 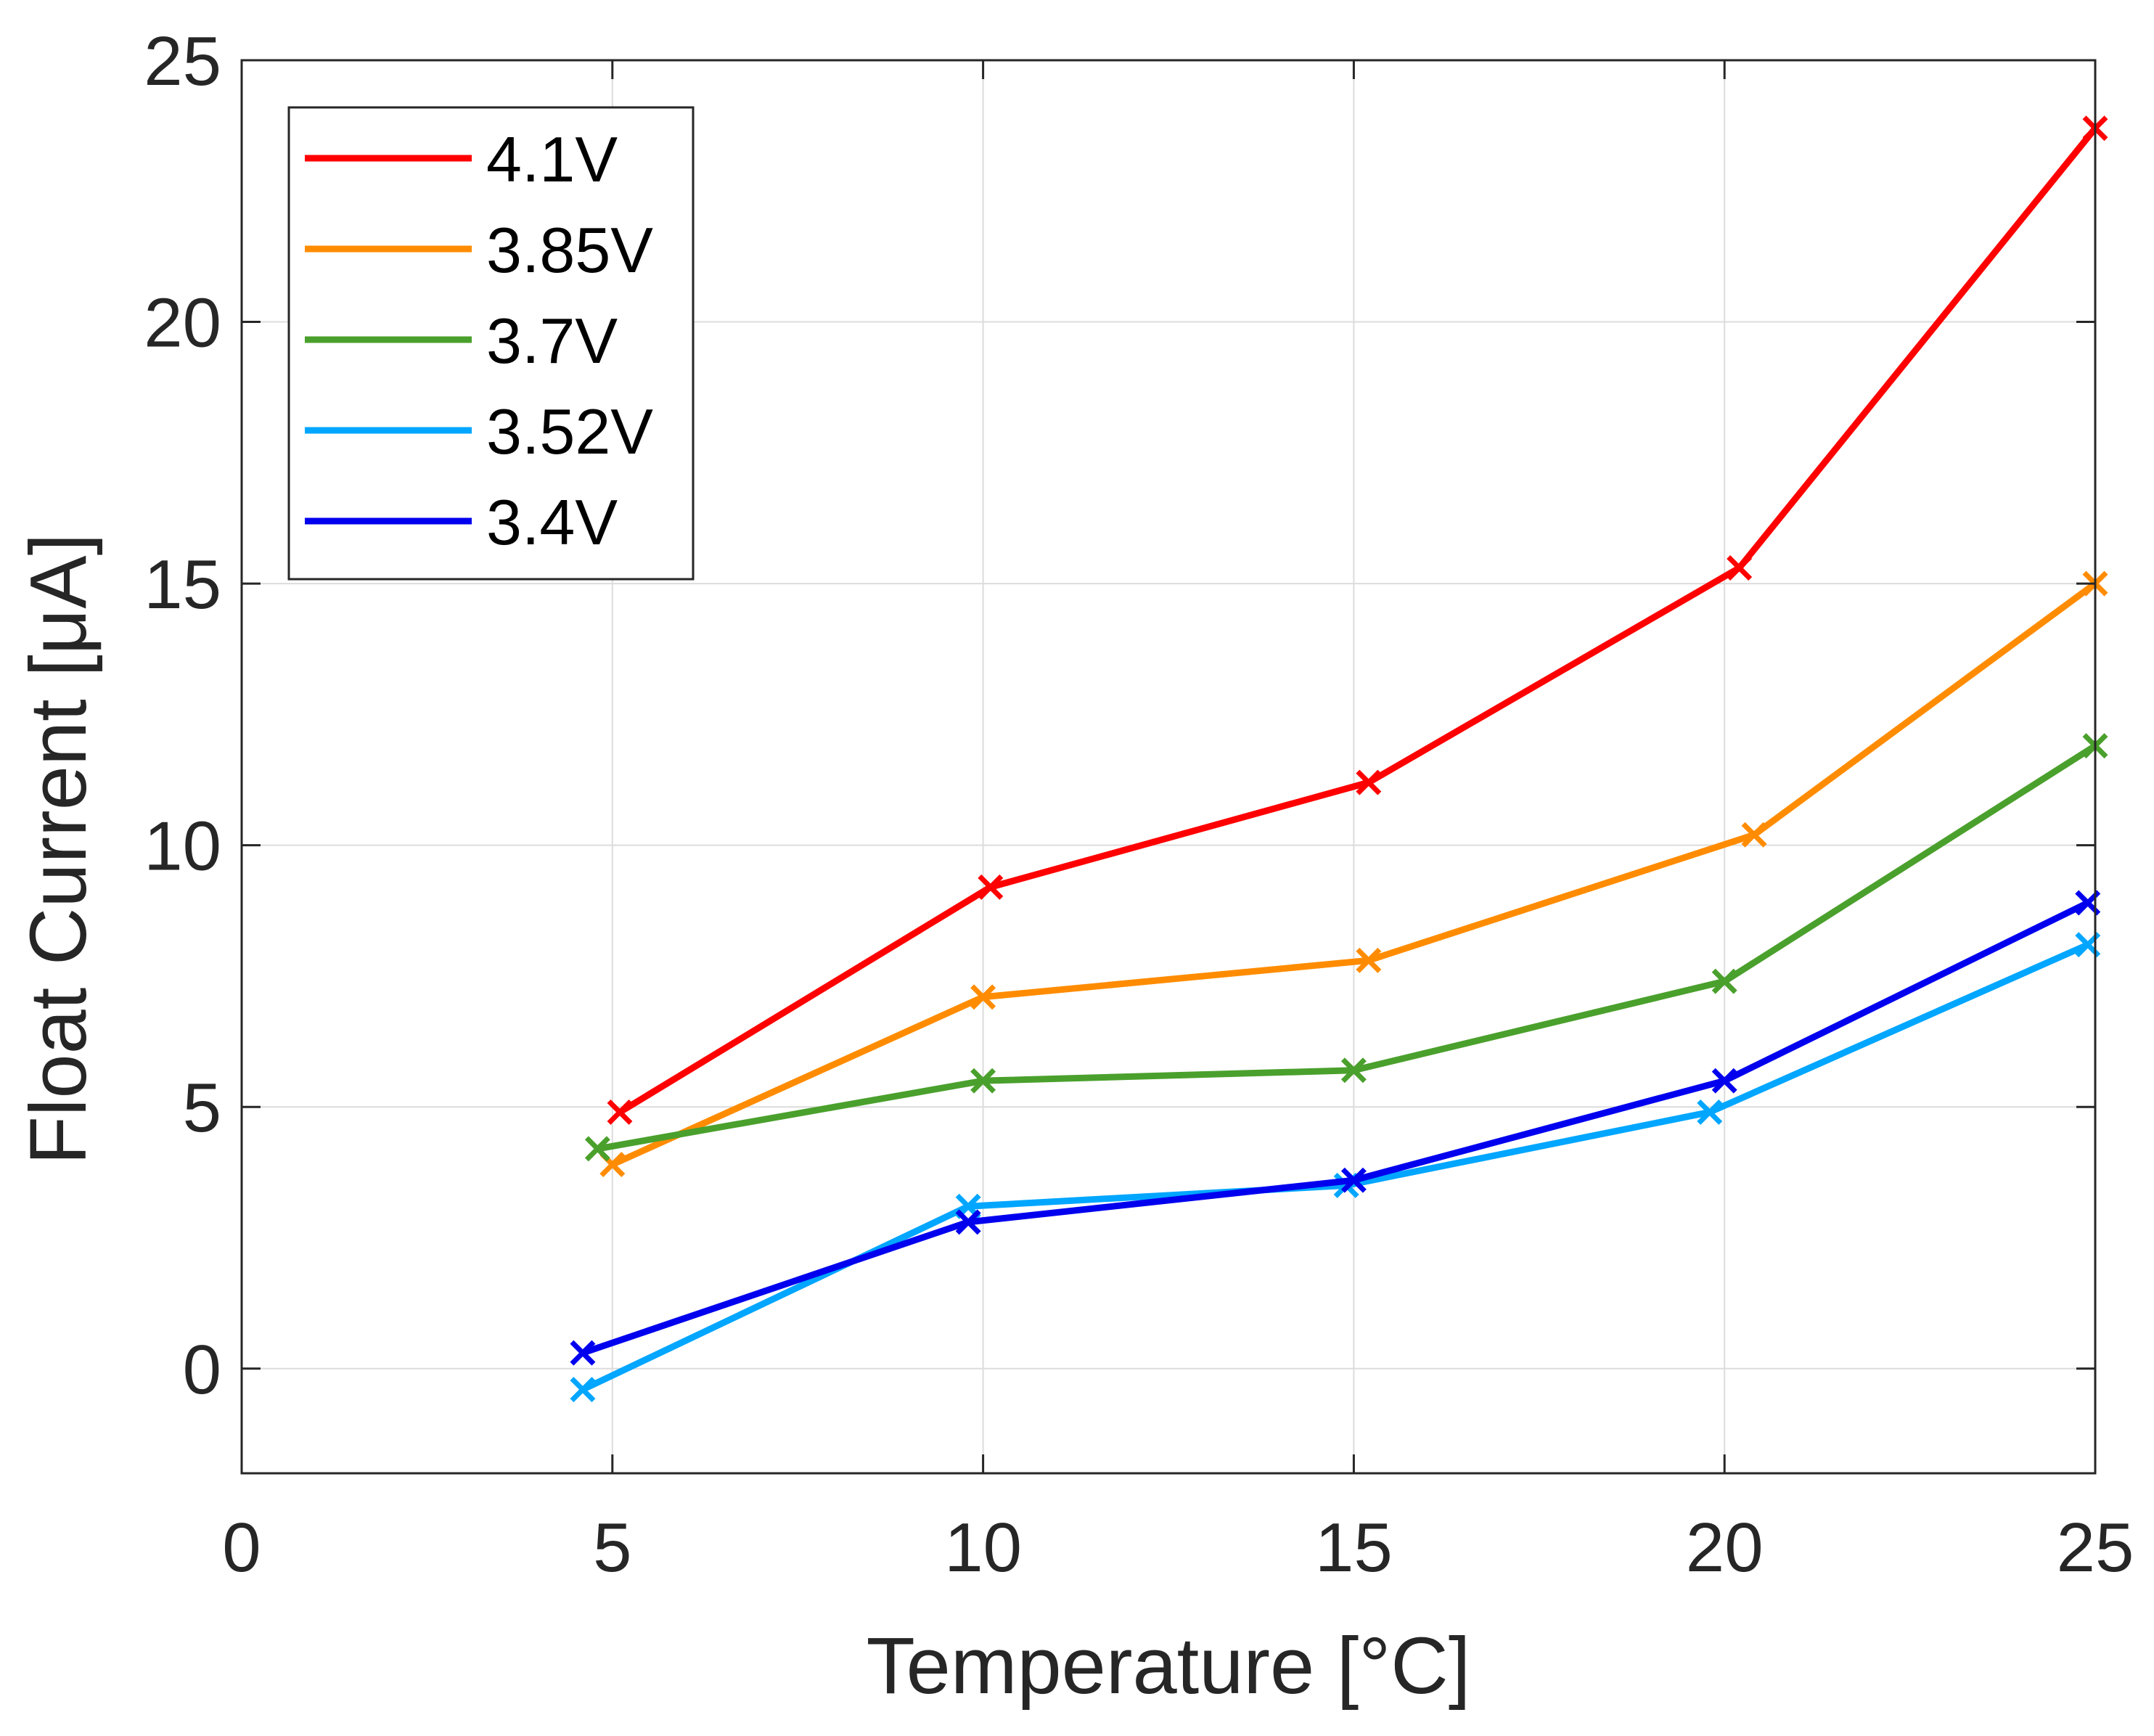 What do you see at coordinates (552, 341) in the screenshot?
I see `legend-label: 3.7V` at bounding box center [552, 341].